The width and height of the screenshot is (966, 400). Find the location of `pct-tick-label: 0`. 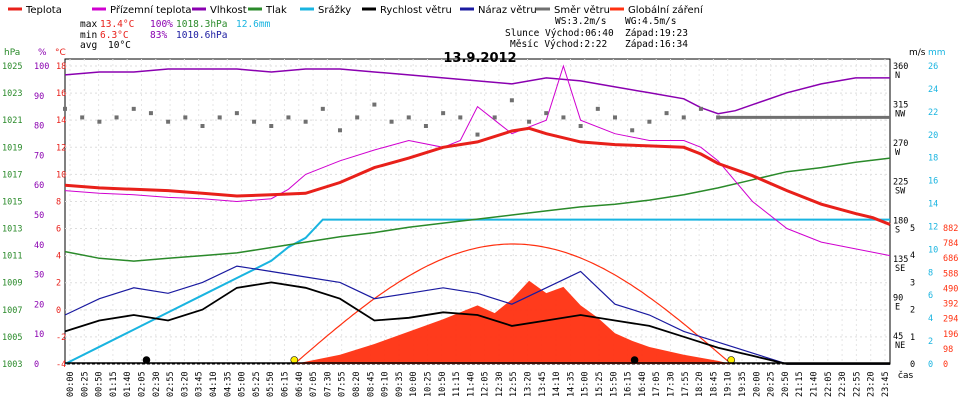

pct-tick-label: 0 is located at coordinates (36, 365).